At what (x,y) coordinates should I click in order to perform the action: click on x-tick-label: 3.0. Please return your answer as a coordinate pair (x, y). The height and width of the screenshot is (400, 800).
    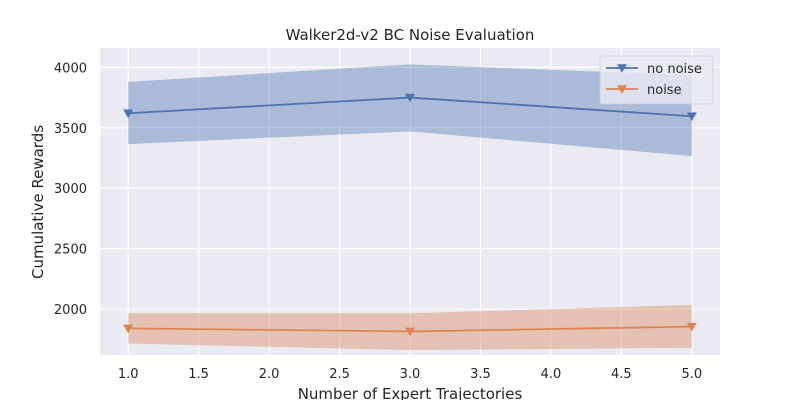
    Looking at the image, I should click on (410, 374).